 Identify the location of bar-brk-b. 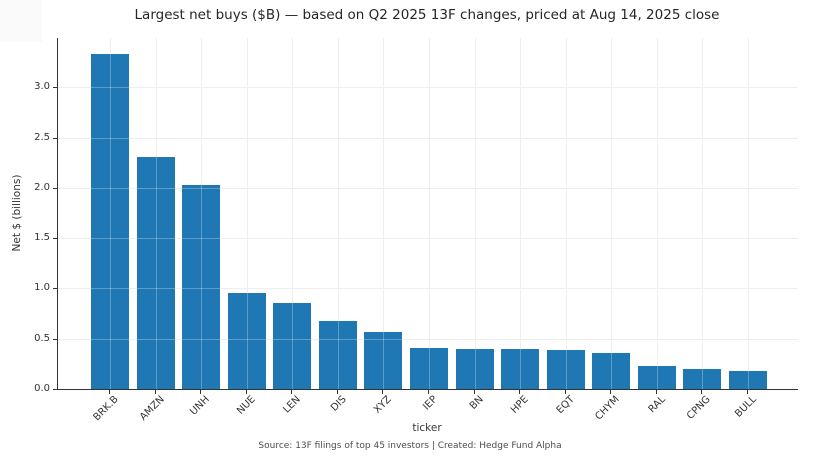
(110, 221).